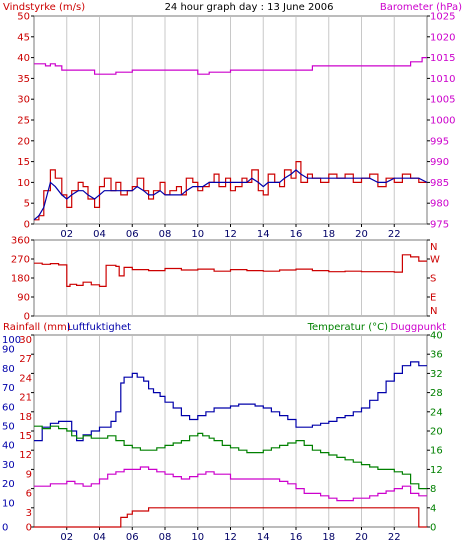  I want to click on rain-tick-label: 6, so click(29, 494).